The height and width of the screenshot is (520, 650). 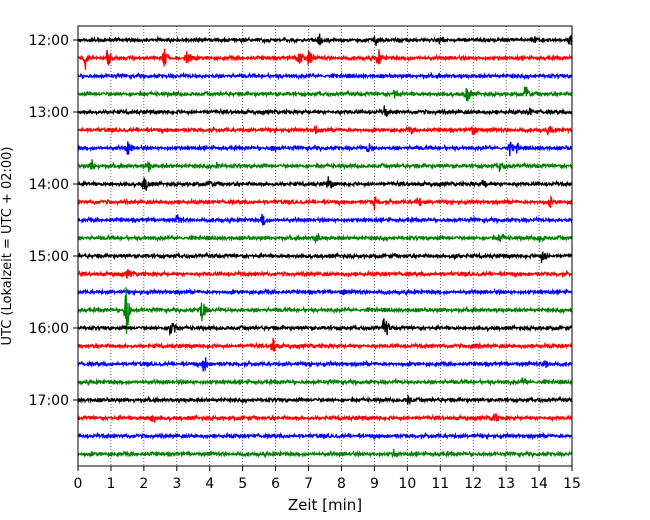 What do you see at coordinates (572, 484) in the screenshot?
I see `x-tick-label: 15` at bounding box center [572, 484].